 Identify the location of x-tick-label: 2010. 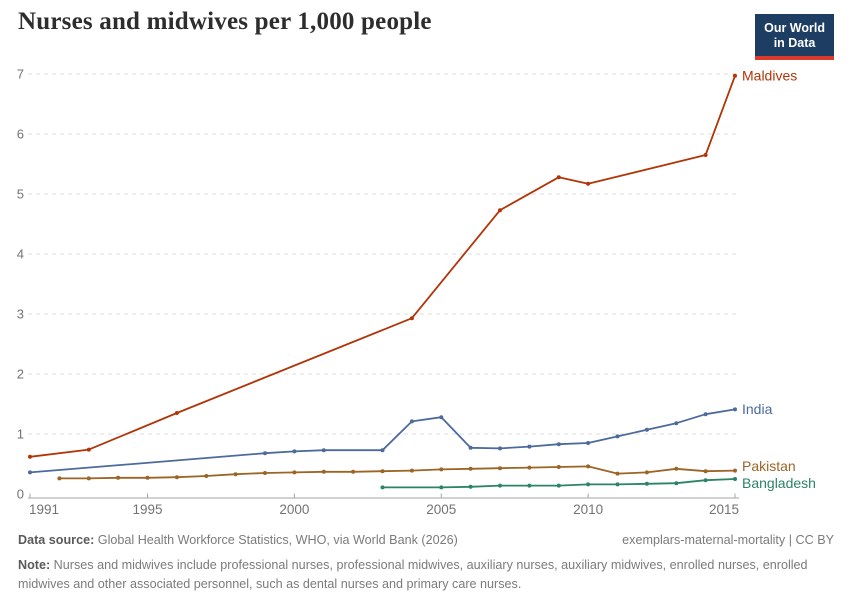
(588, 509).